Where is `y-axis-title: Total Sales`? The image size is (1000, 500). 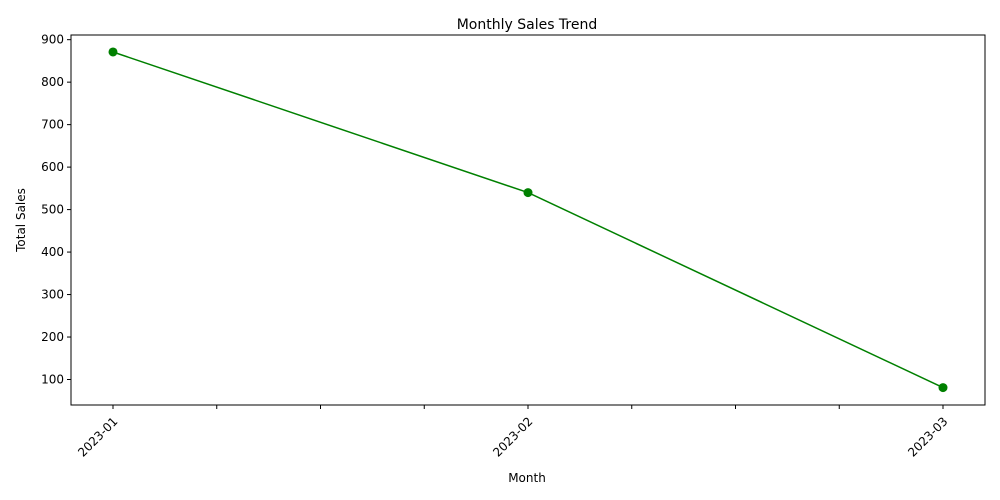
y-axis-title: Total Sales is located at coordinates (21, 220).